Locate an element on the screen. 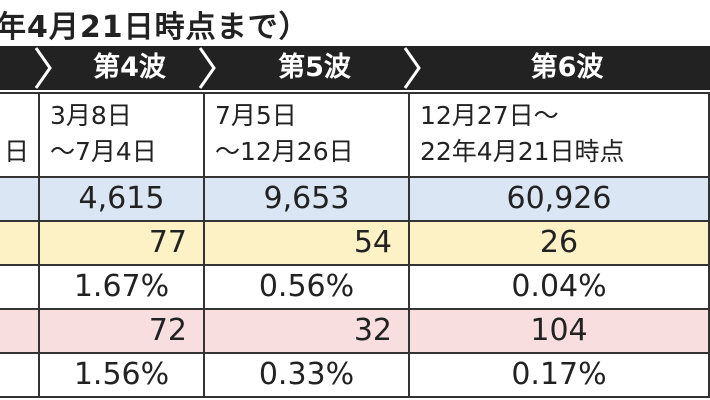 The height and width of the screenshot is (400, 710). header-cell: 第4波 is located at coordinates (129, 67).